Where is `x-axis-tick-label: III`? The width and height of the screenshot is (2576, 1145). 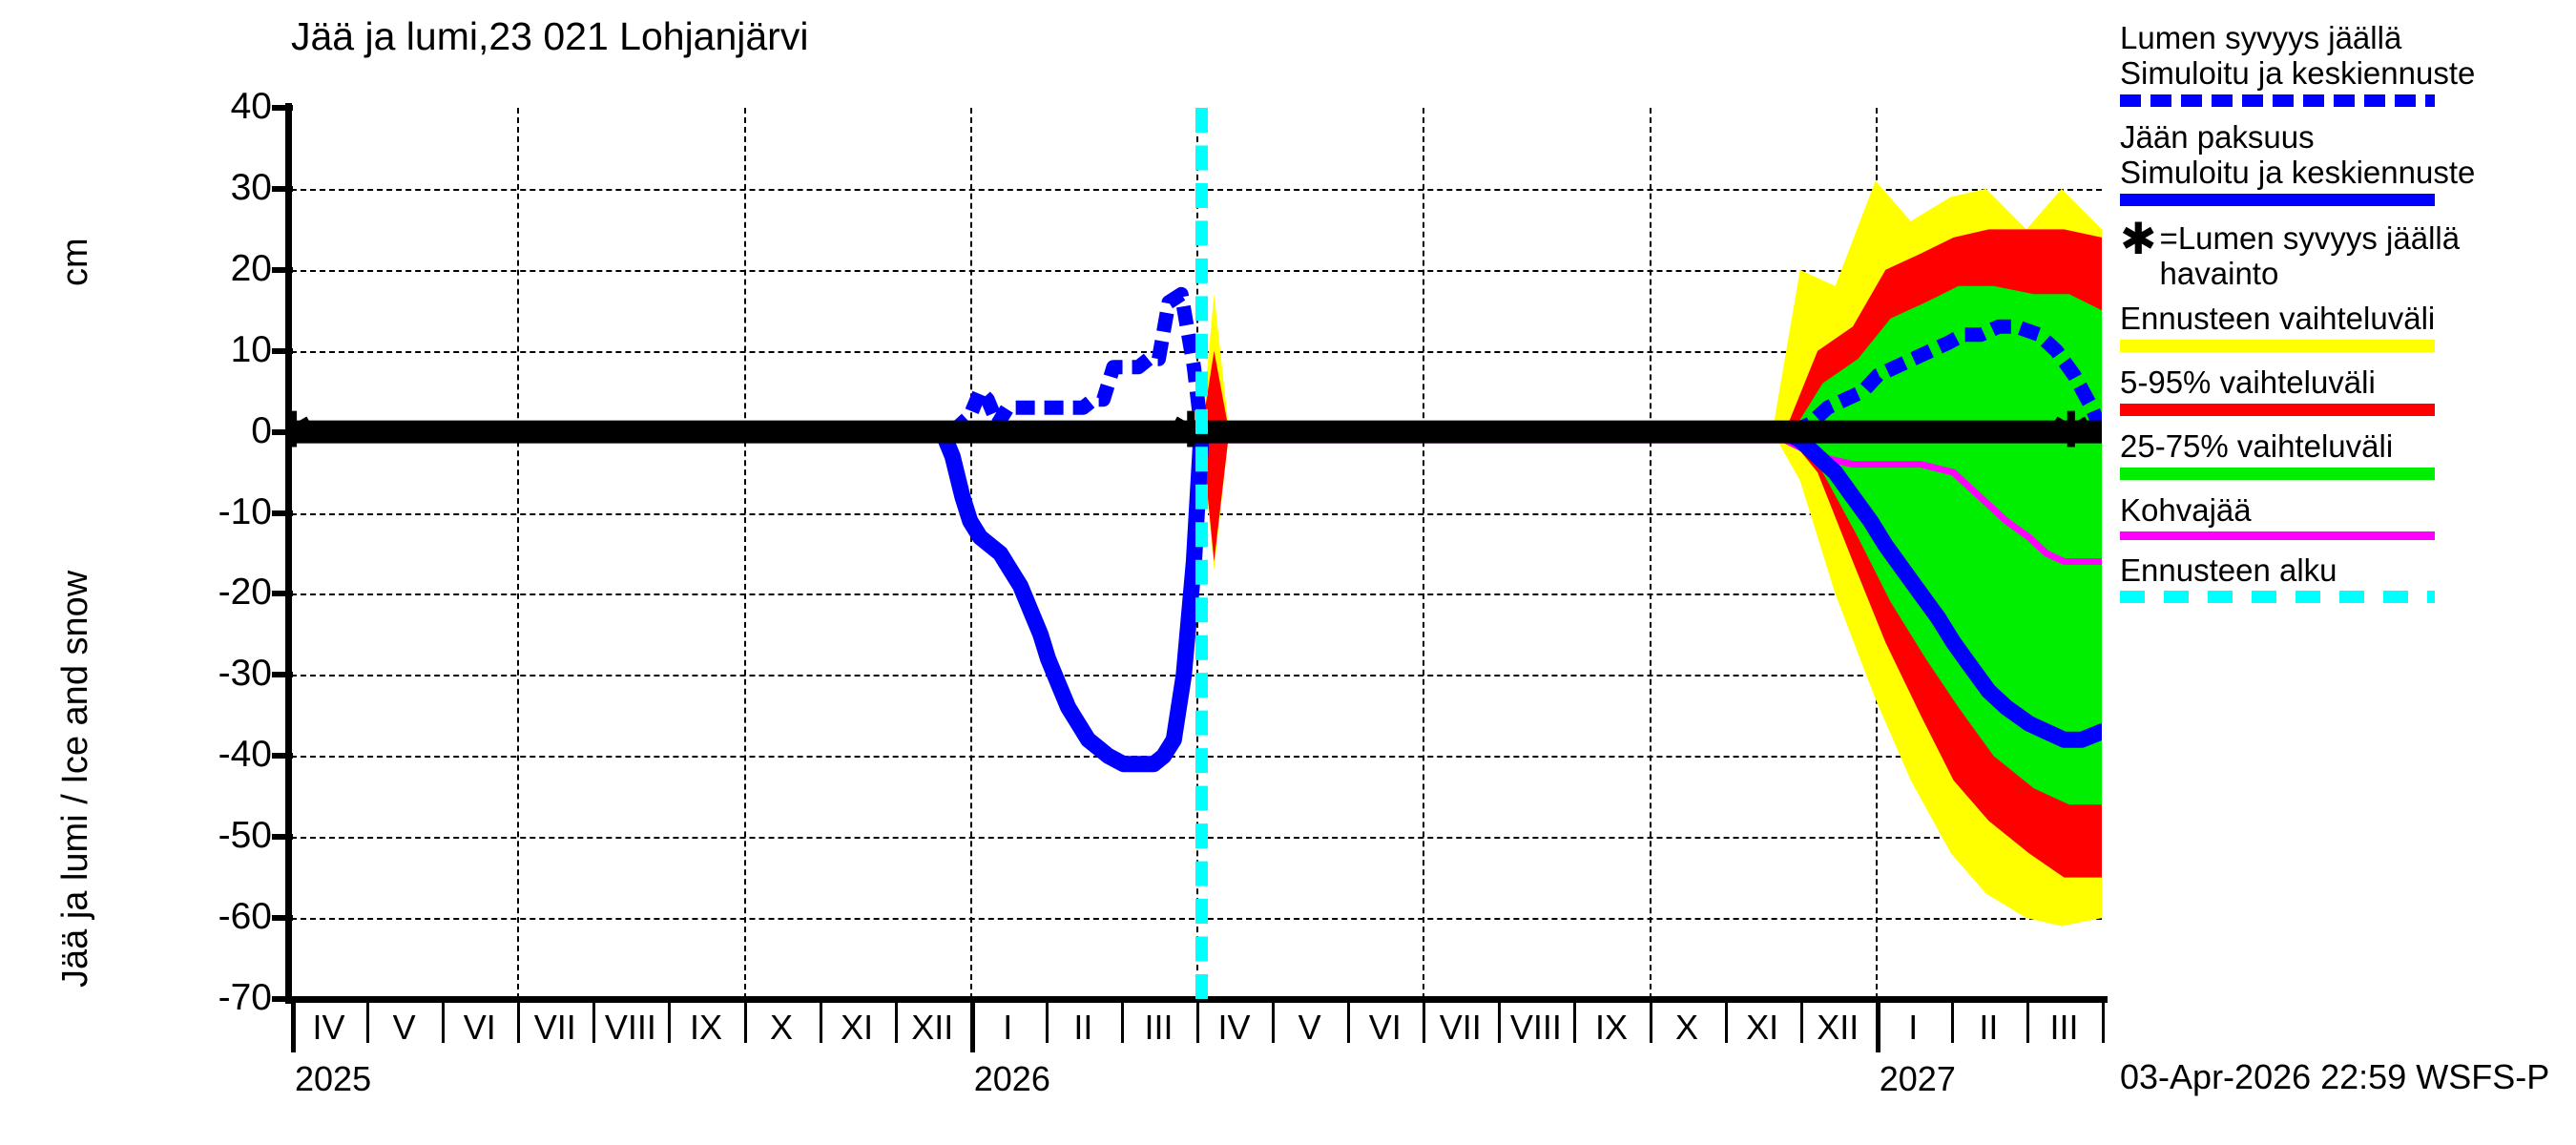 x-axis-tick-label: III is located at coordinates (2064, 1027).